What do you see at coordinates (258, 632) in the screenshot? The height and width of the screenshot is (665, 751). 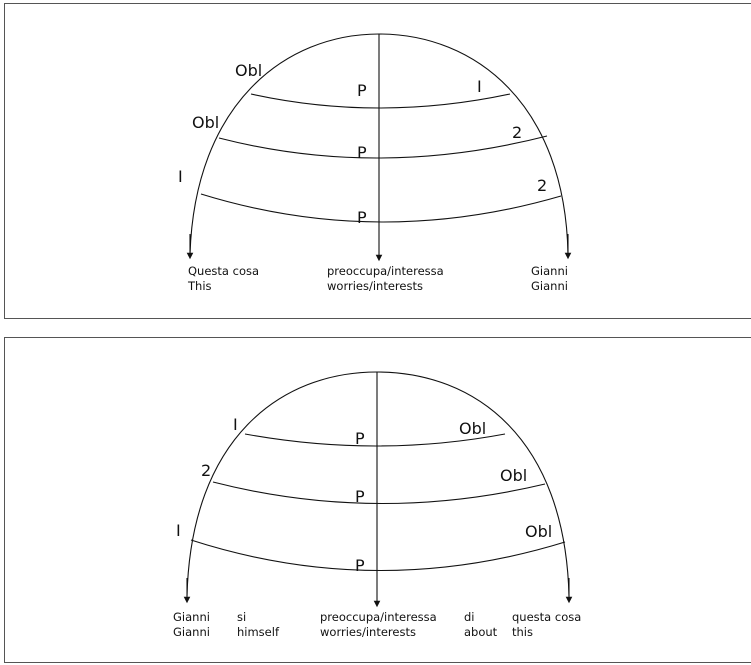 I see `caption-2-line-2: himself` at bounding box center [258, 632].